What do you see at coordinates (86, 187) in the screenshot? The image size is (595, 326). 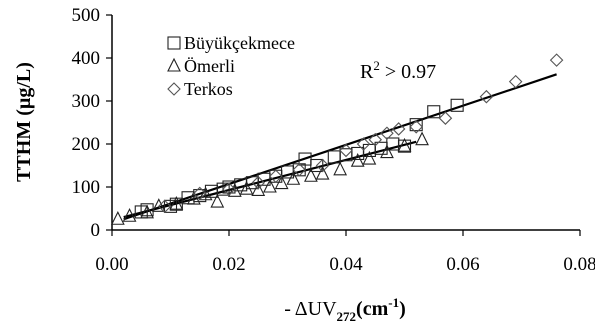 I see `y-tick-label: 100` at bounding box center [86, 187].